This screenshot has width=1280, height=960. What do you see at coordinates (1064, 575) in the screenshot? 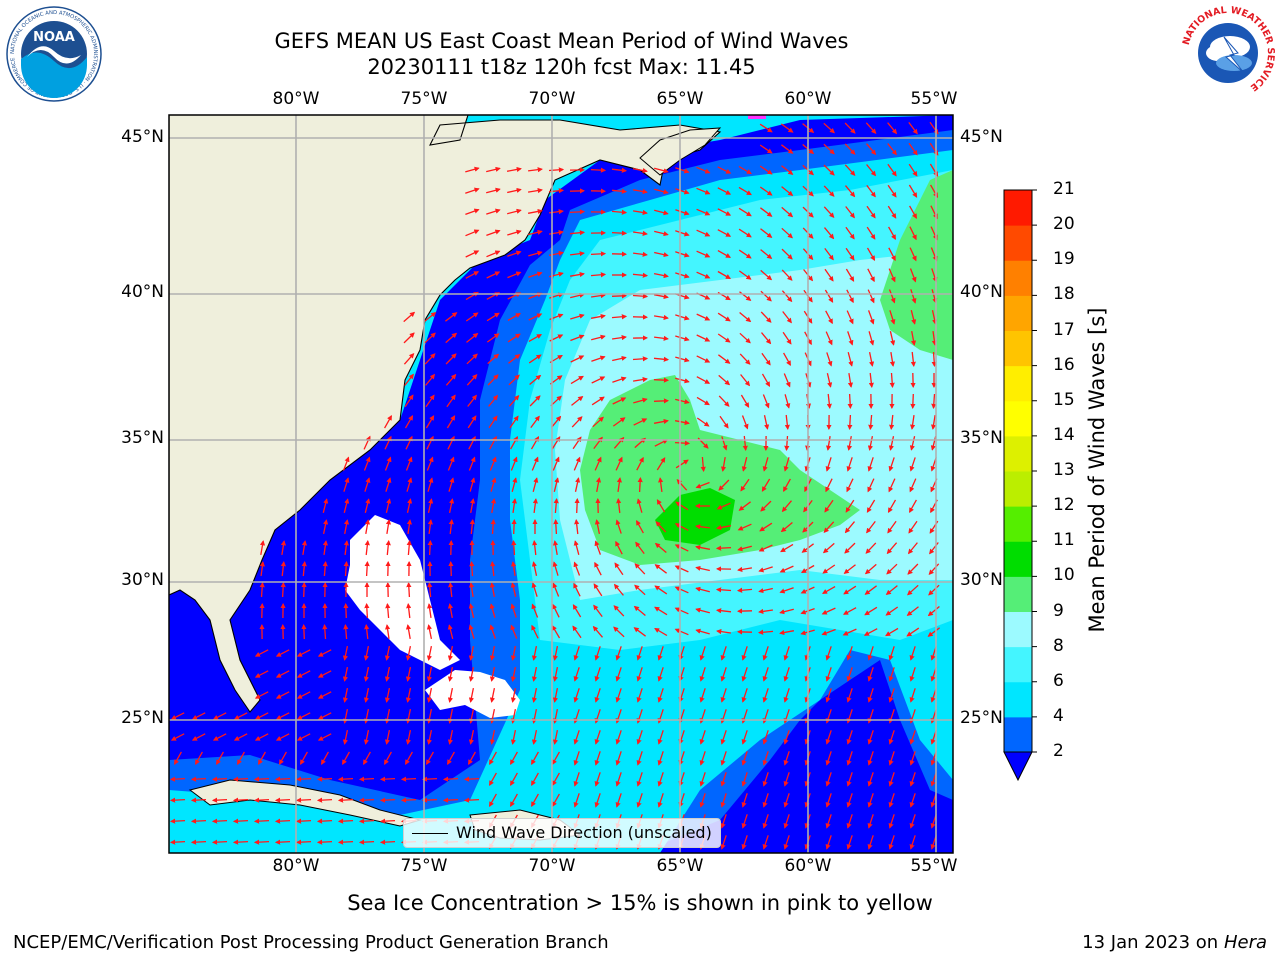
I see `colorbar-tick-label: 10` at bounding box center [1064, 575].